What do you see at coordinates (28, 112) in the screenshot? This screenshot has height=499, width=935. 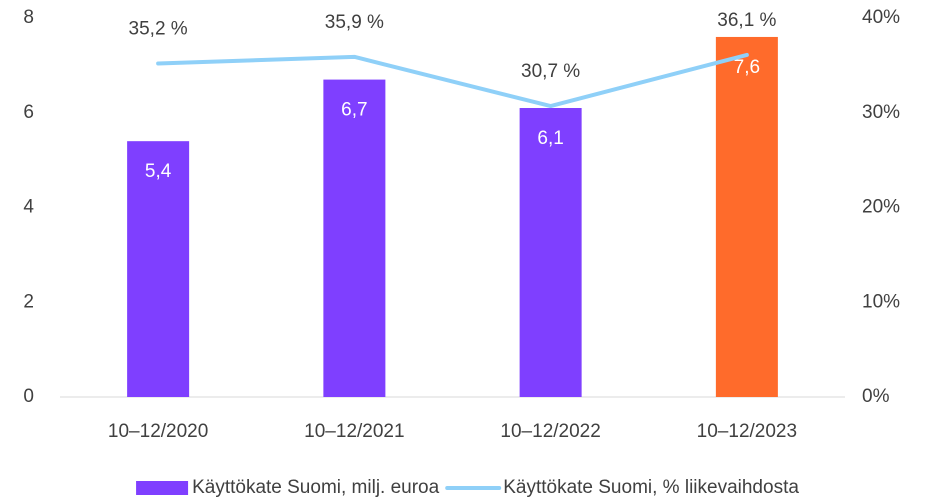 I see `y-tick-label: 6` at bounding box center [28, 112].